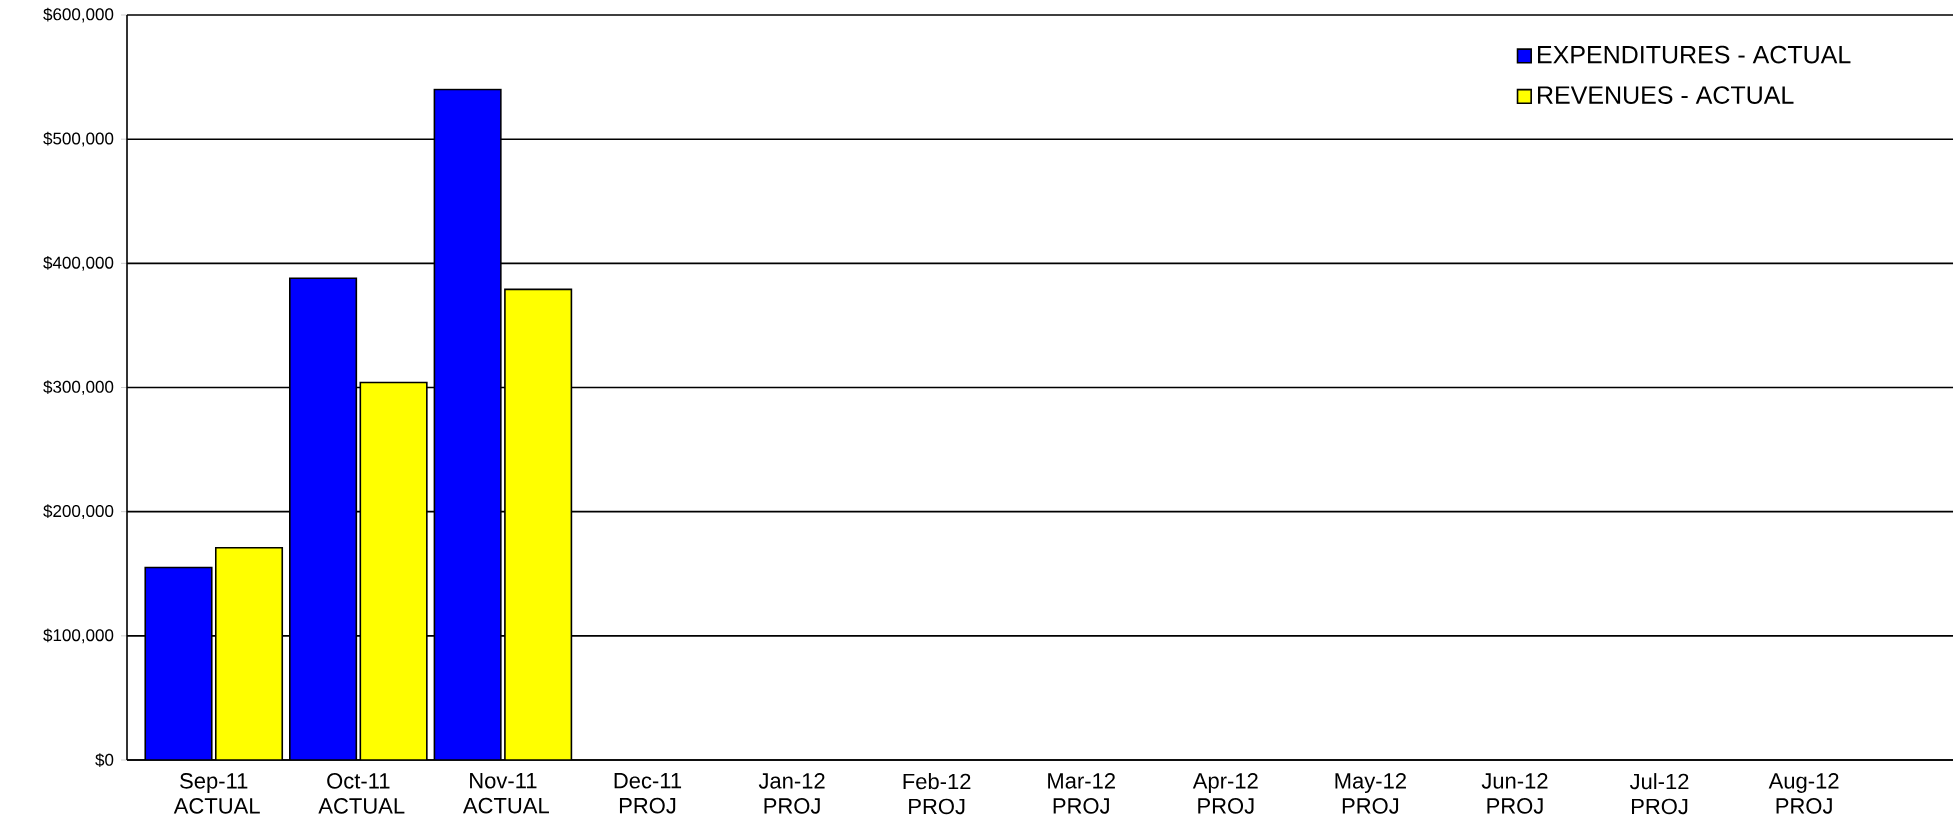  What do you see at coordinates (78, 15) in the screenshot?
I see `y-tick-label: $600,000` at bounding box center [78, 15].